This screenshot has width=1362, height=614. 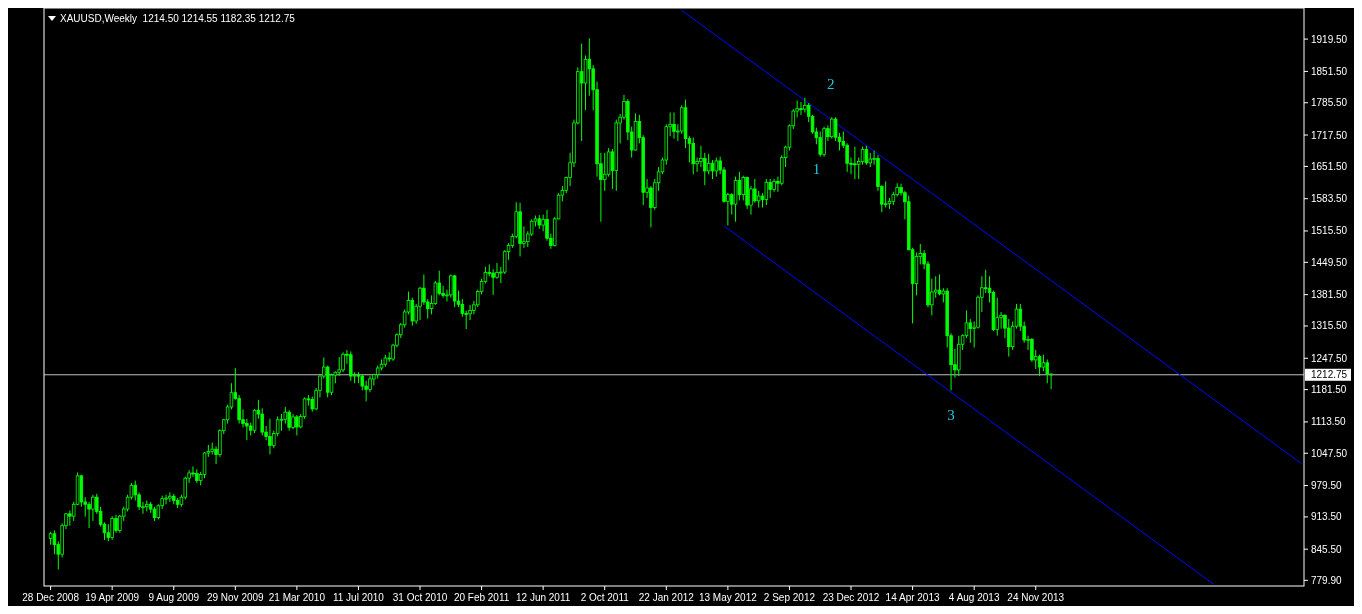 What do you see at coordinates (1329, 135) in the screenshot?
I see `y-tick-label: 1717.50` at bounding box center [1329, 135].